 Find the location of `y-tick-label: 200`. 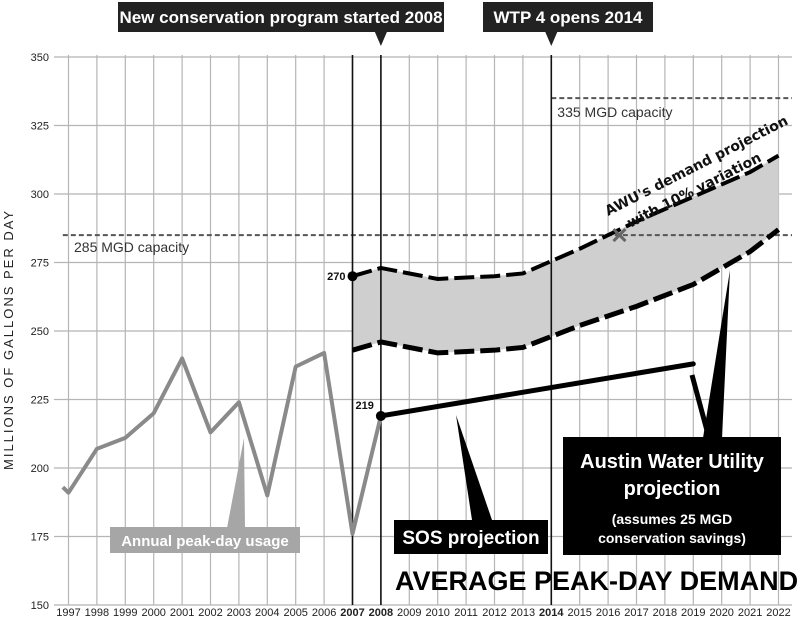

y-tick-label: 200 is located at coordinates (40, 469).